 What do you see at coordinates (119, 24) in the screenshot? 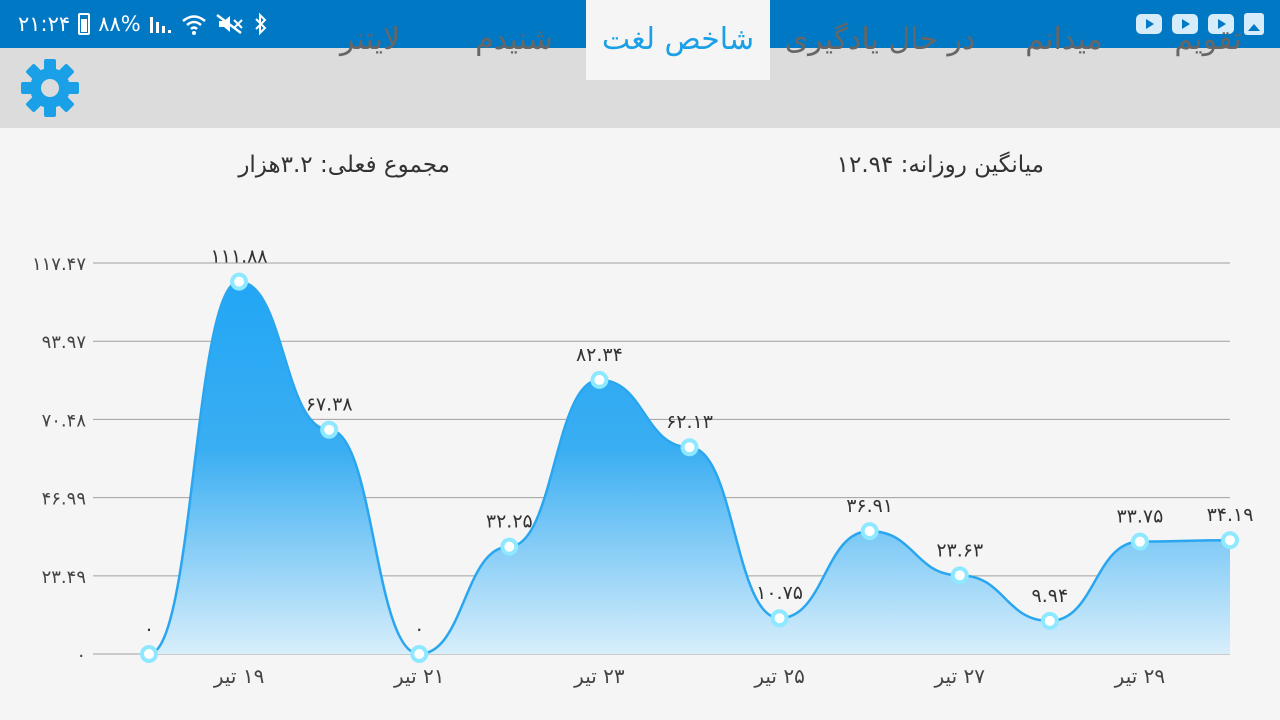
I see `battery-percent: ۸۸%` at bounding box center [119, 24].